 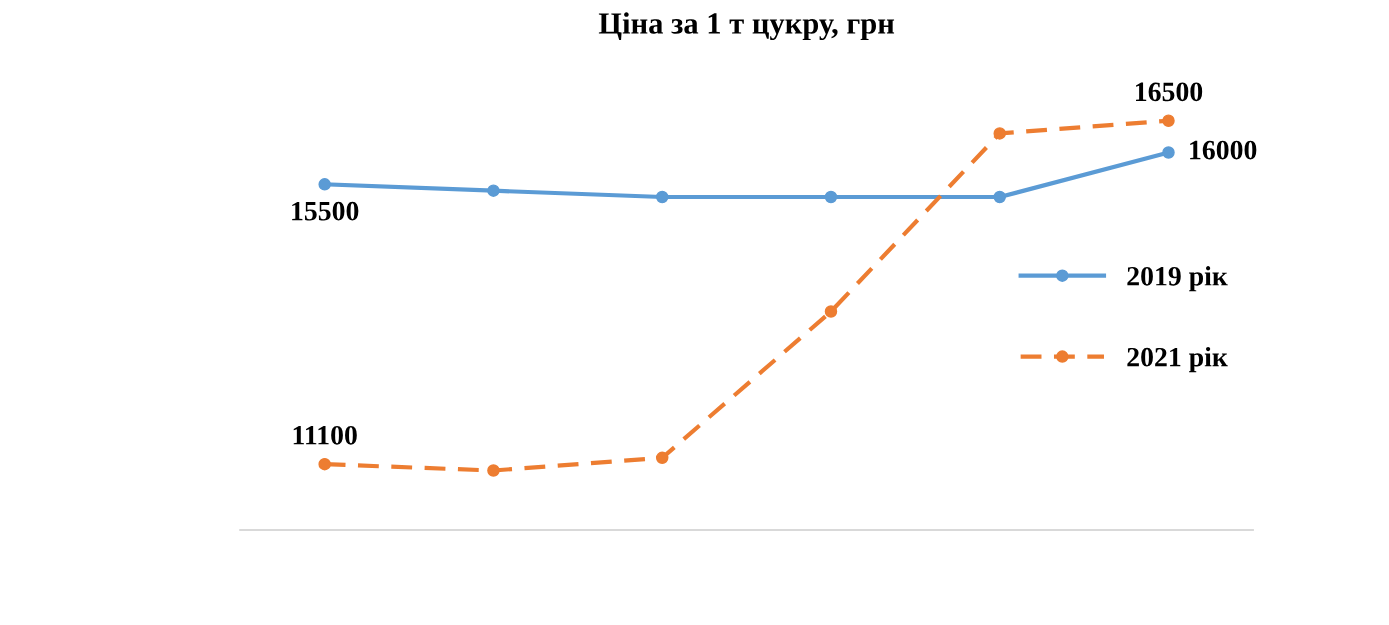 I want to click on data-label: 15500, so click(x=325, y=211).